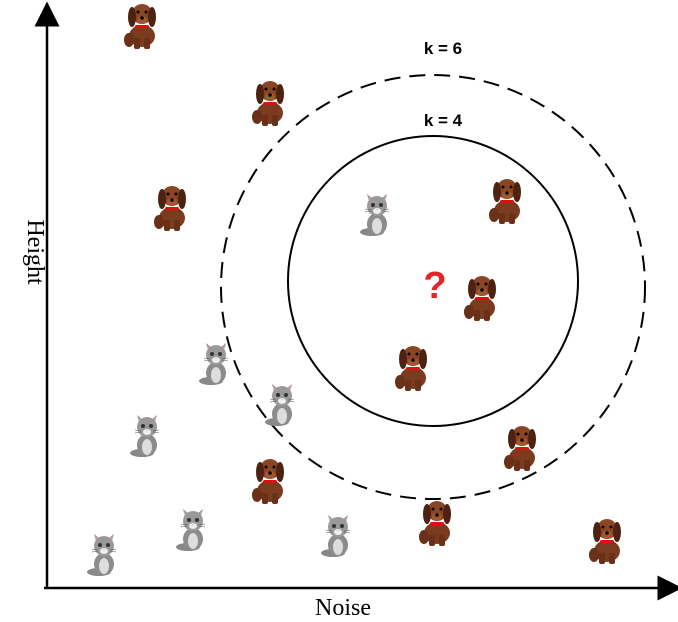 Image resolution: width=678 pixels, height=622 pixels. What do you see at coordinates (343, 608) in the screenshot?
I see `x-axis-title: Noise` at bounding box center [343, 608].